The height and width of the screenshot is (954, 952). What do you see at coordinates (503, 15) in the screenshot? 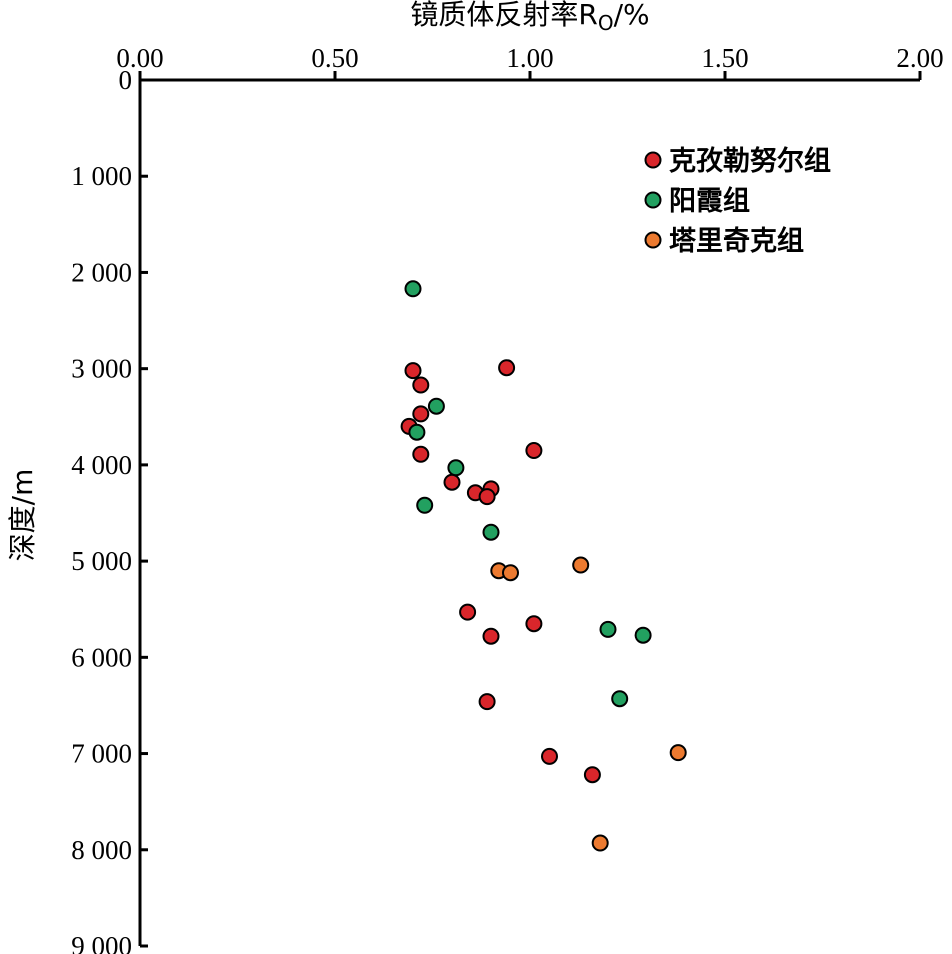
I see `x-axis-title-main: 镜质体反射率R` at bounding box center [503, 15].